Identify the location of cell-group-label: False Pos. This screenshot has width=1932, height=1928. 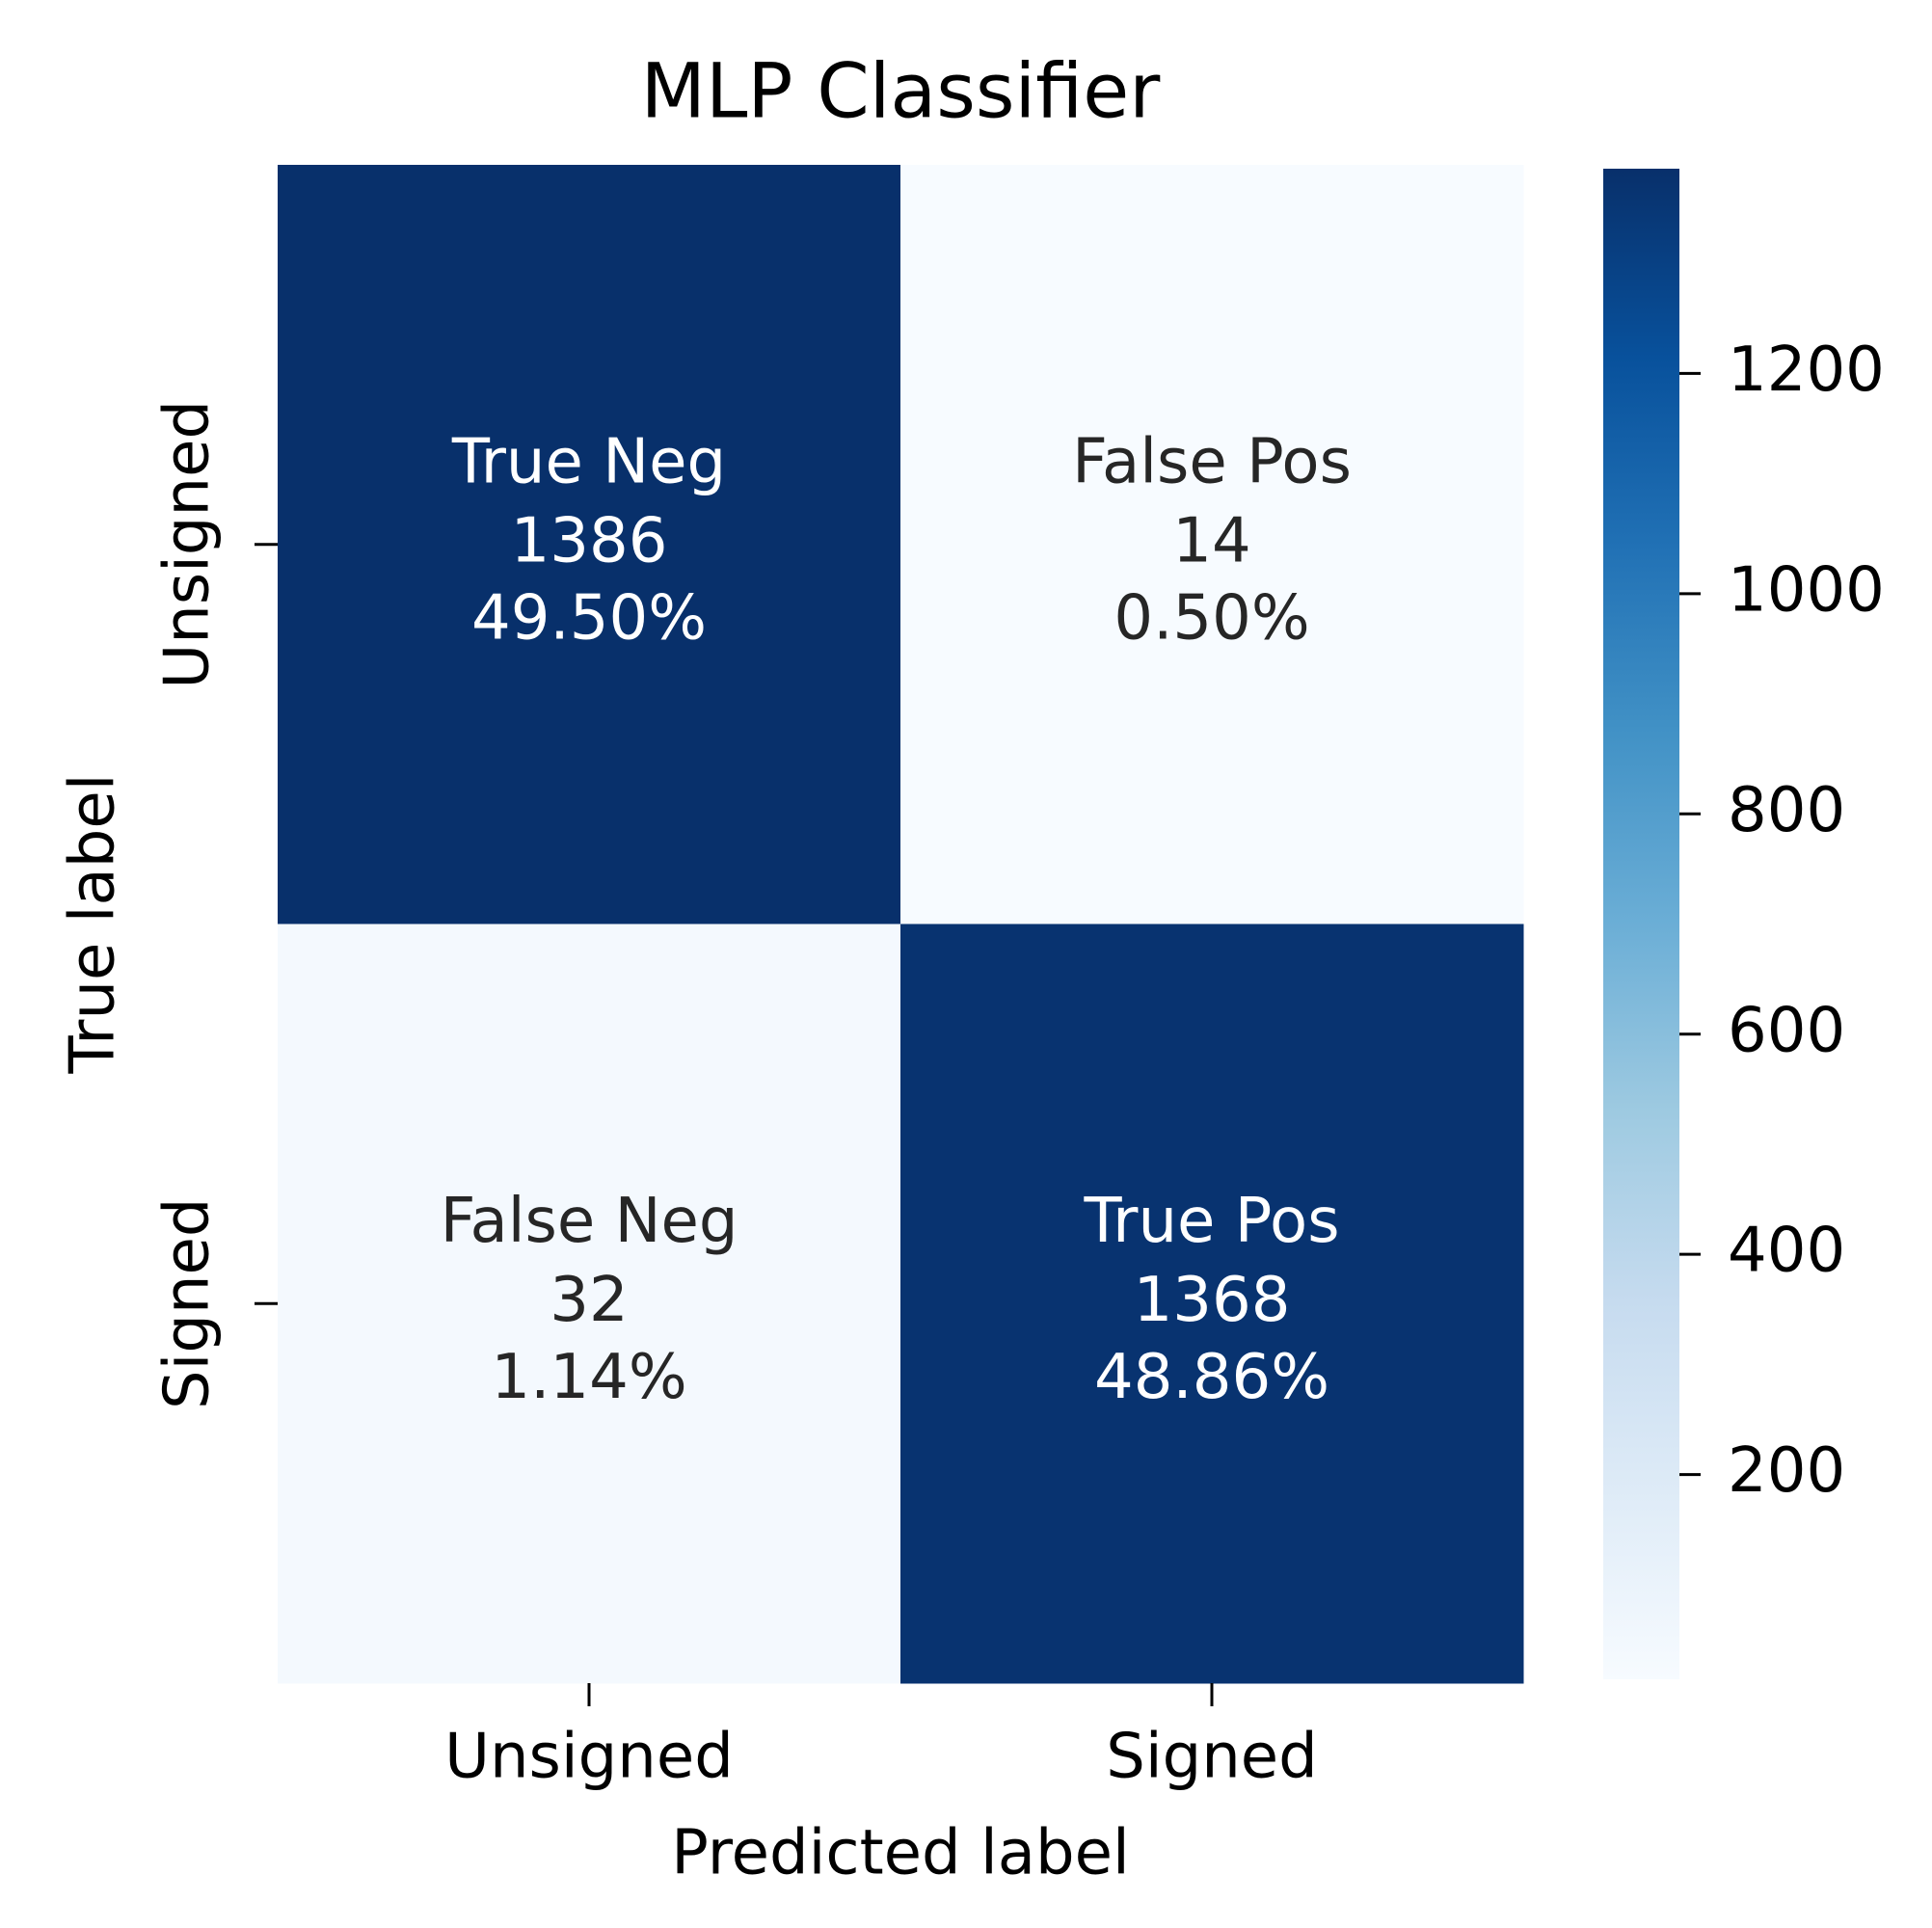
(1212, 462).